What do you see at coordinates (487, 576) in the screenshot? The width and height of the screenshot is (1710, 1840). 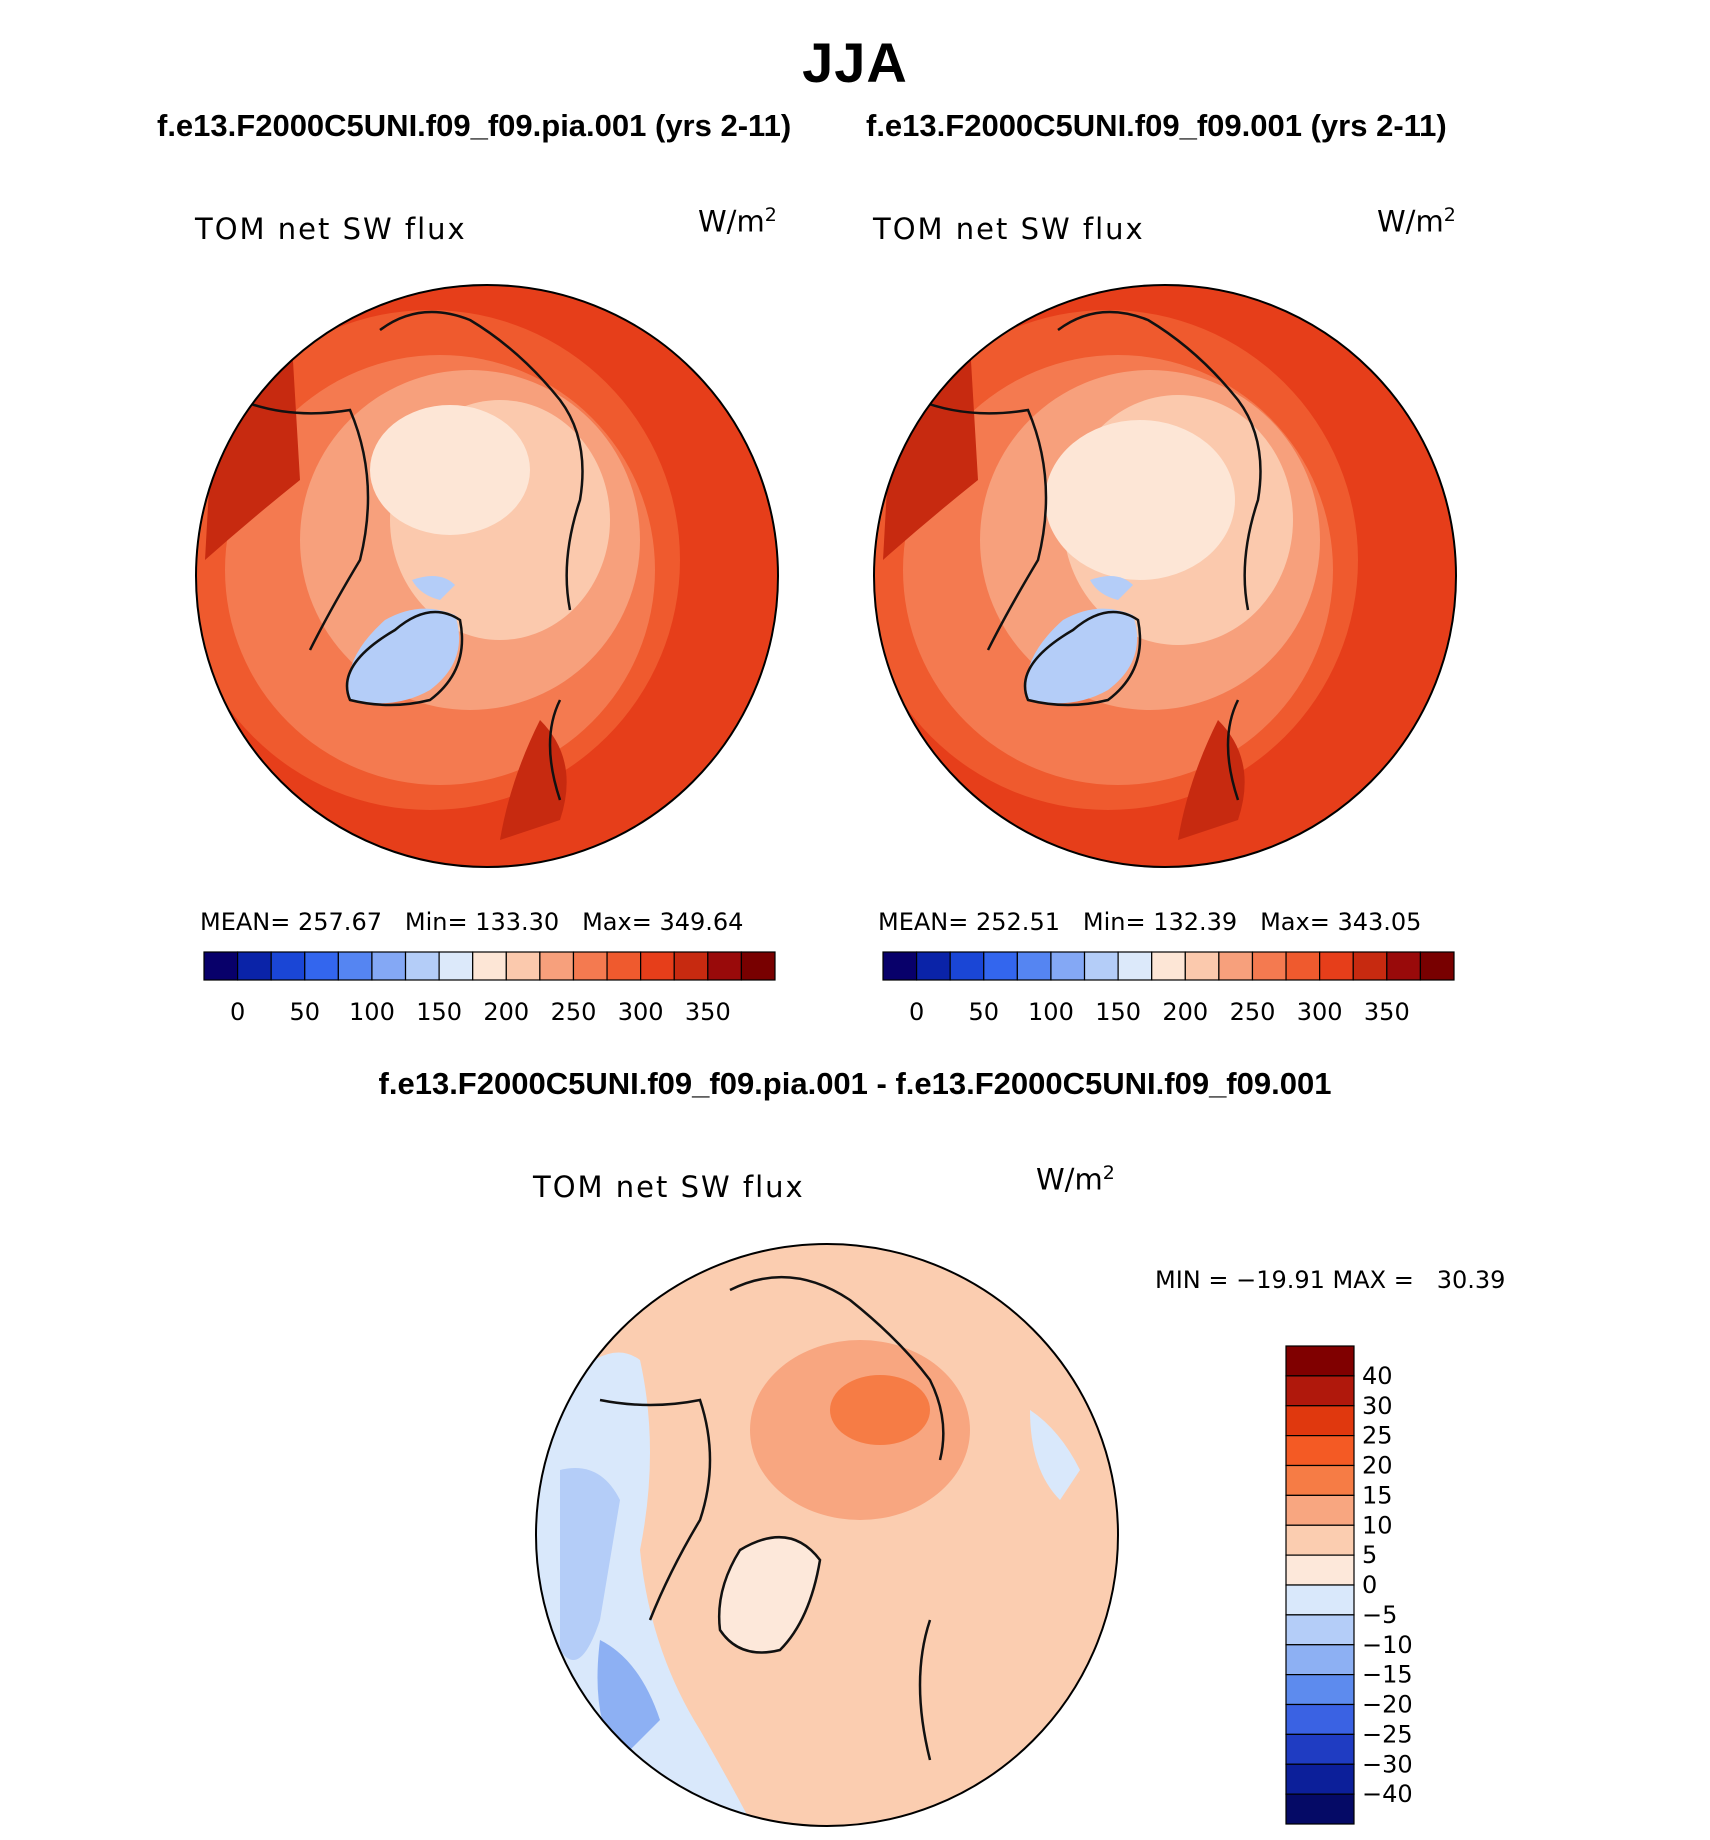 I see `left-map-outline` at bounding box center [487, 576].